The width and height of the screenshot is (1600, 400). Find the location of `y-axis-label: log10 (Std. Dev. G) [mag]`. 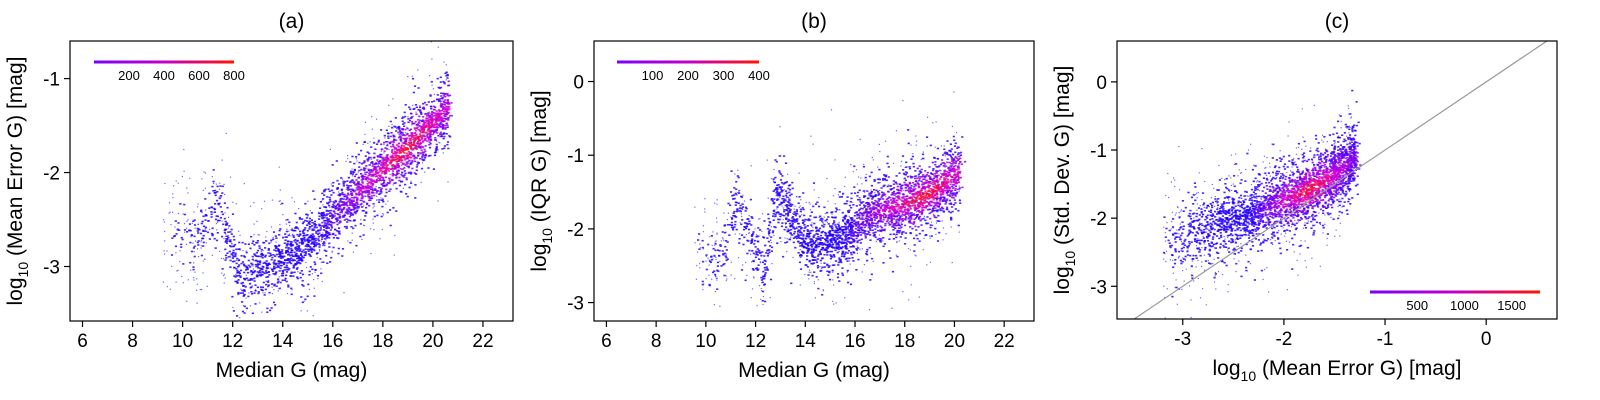

y-axis-label: log10 (Std. Dev. G) [mag] is located at coordinates (1064, 180).